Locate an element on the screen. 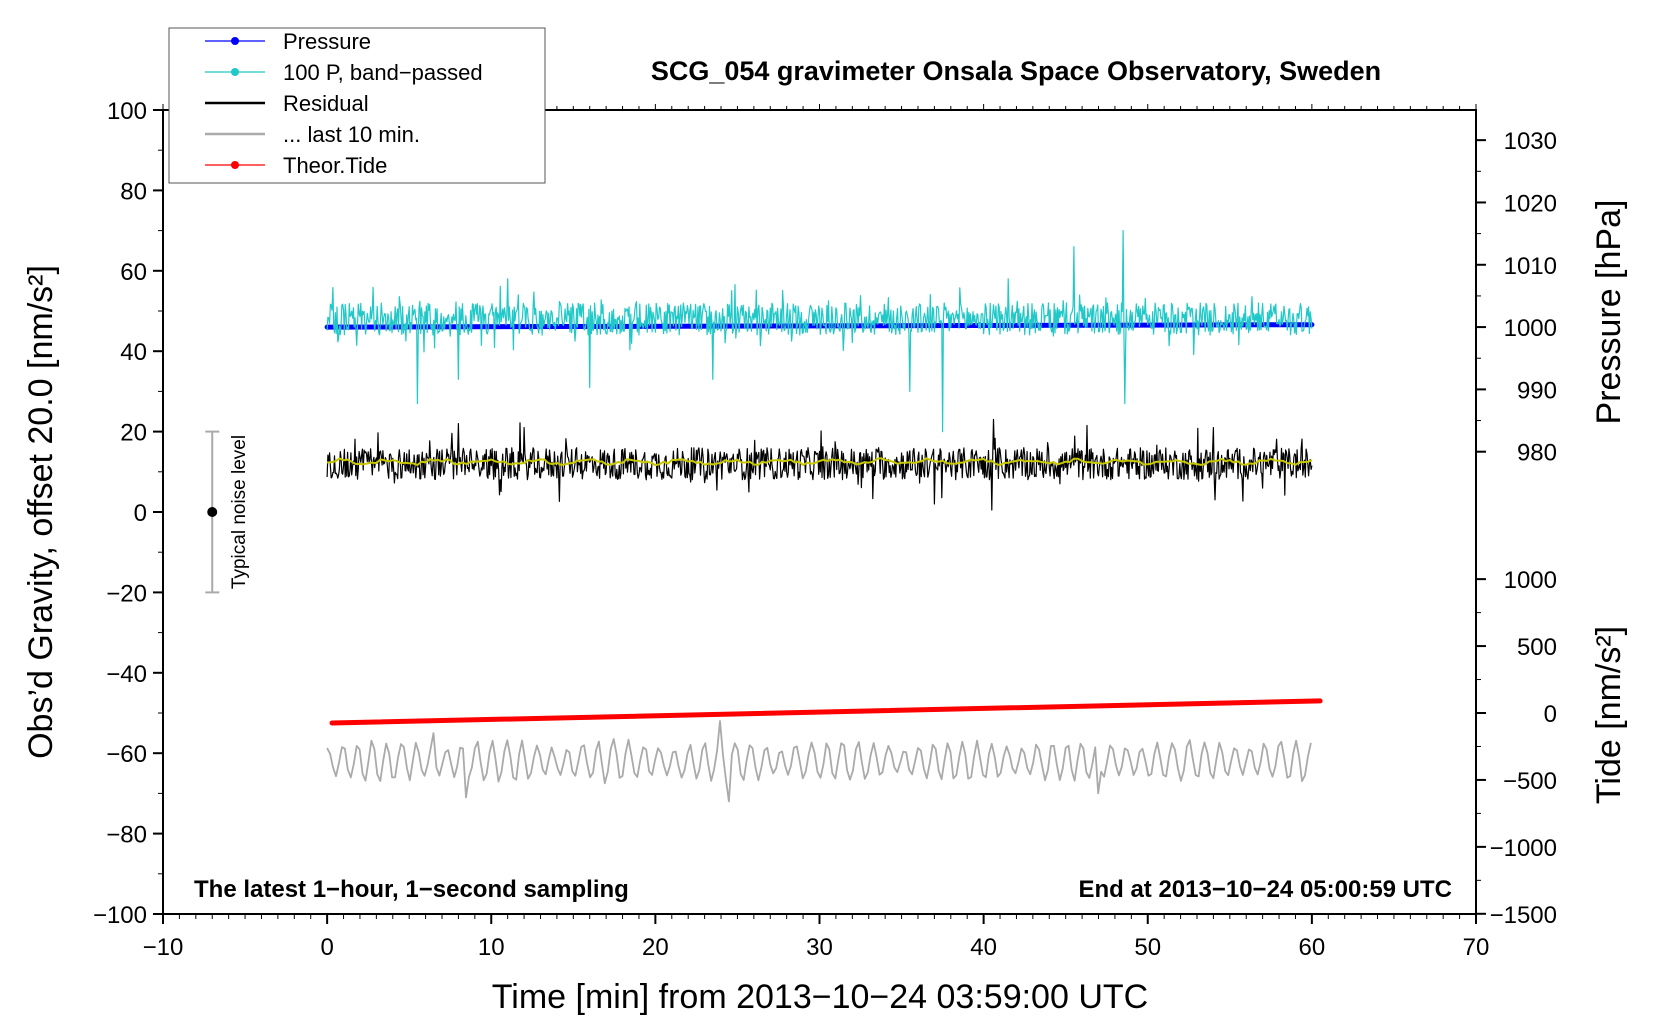  x-tick-label: 60 is located at coordinates (1312, 947).